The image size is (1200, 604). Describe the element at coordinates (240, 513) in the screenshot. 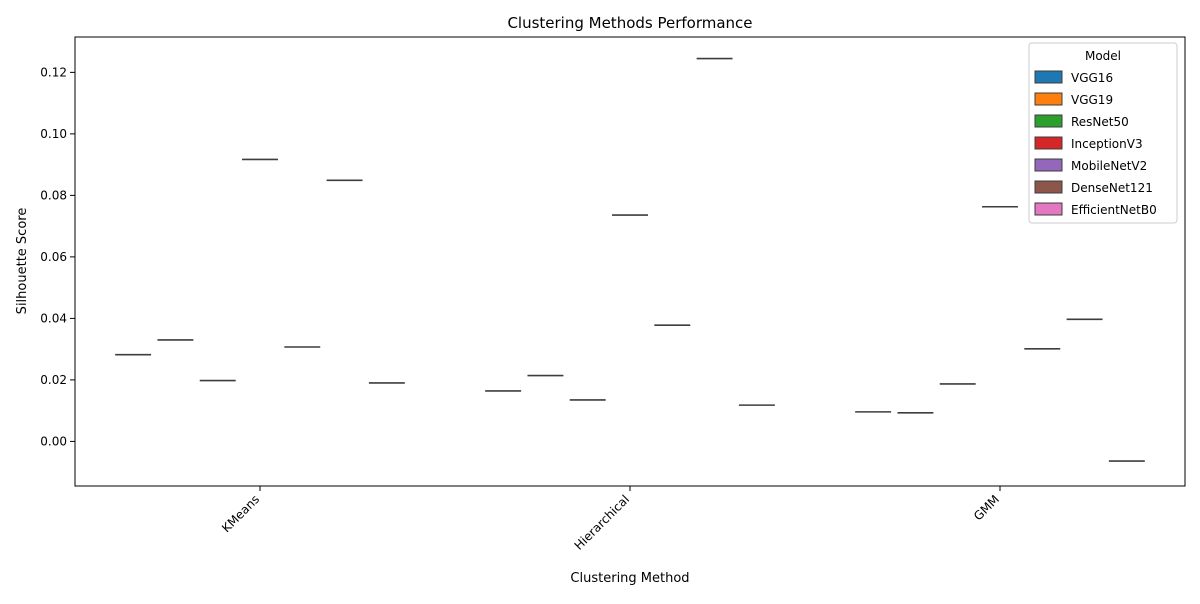

I see `x-tick-label: KMeans` at that location.